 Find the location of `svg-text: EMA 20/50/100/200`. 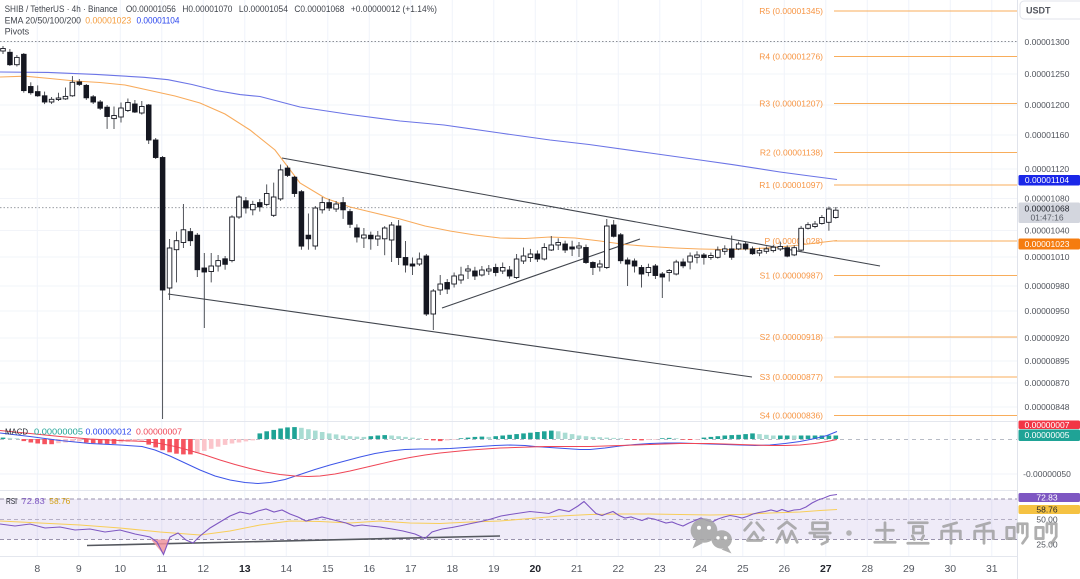

svg-text: EMA 20/50/100/200 is located at coordinates (43, 21).